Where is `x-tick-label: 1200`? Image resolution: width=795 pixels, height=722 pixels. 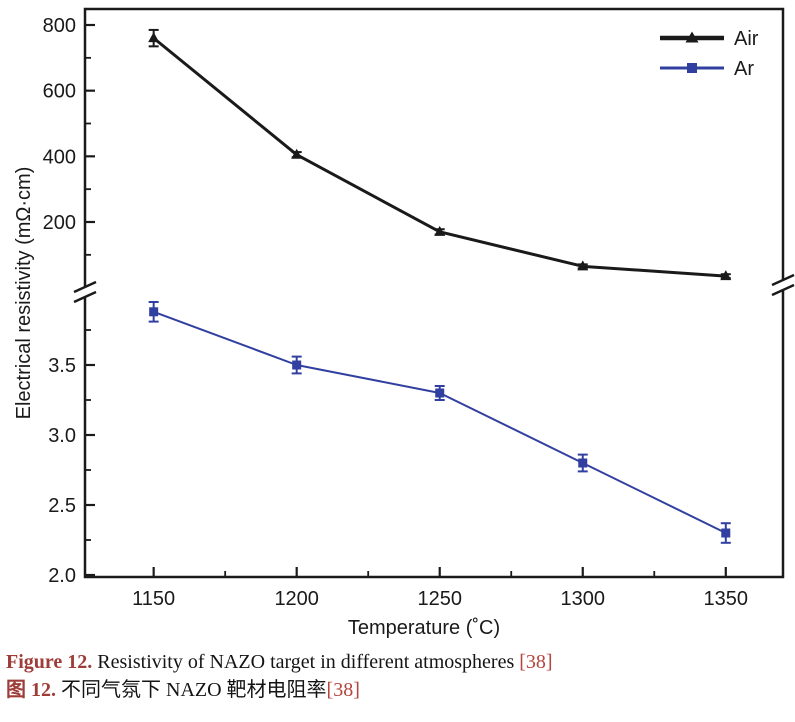 x-tick-label: 1200 is located at coordinates (296, 599).